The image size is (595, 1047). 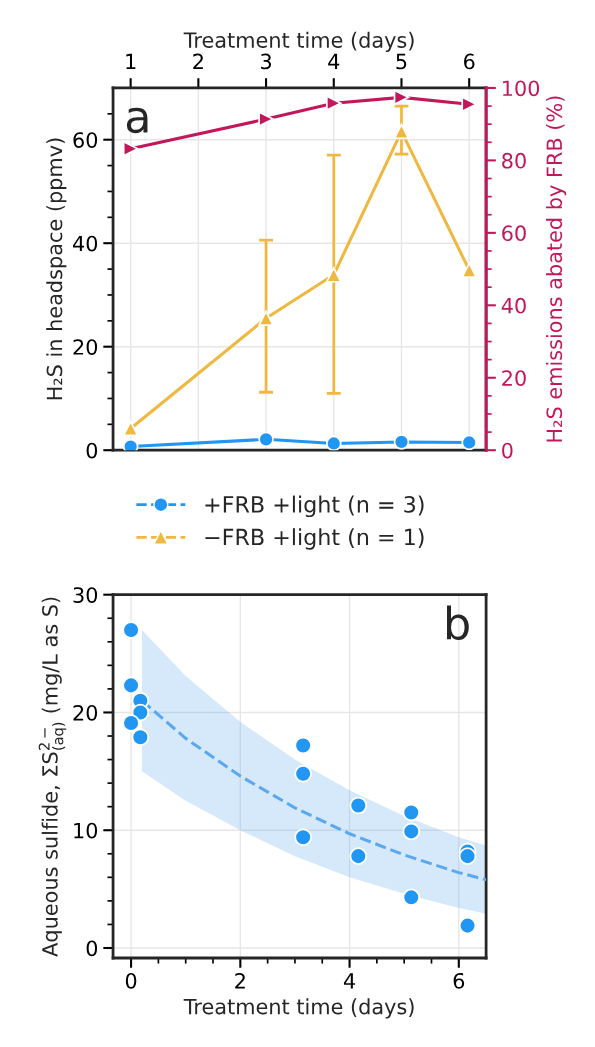 I want to click on y2-axis-title: H₂S emissions abated by FRB (%), so click(x=556, y=269).